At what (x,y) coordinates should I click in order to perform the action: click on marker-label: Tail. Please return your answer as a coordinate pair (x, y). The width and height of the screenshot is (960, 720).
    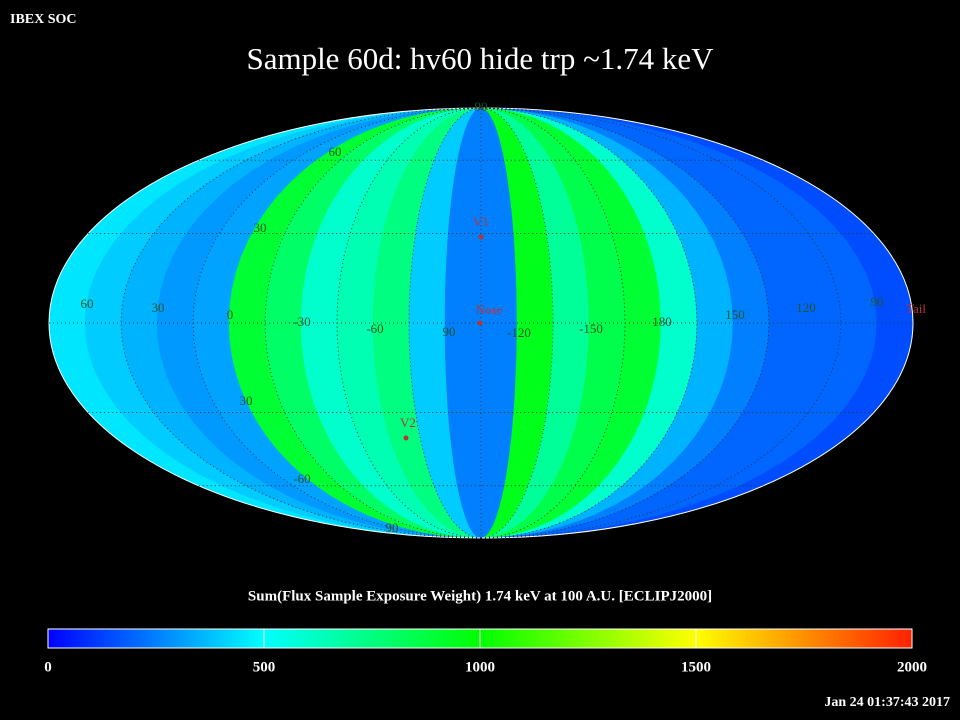
    Looking at the image, I should click on (916, 308).